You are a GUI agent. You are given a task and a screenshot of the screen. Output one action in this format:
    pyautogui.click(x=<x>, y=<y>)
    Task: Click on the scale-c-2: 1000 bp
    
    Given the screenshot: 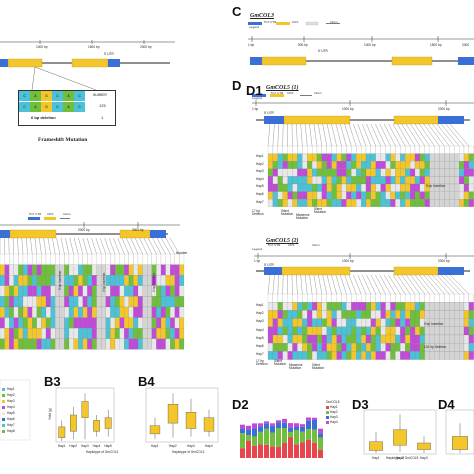 What is the action you would take?
    pyautogui.click(x=370, y=45)
    